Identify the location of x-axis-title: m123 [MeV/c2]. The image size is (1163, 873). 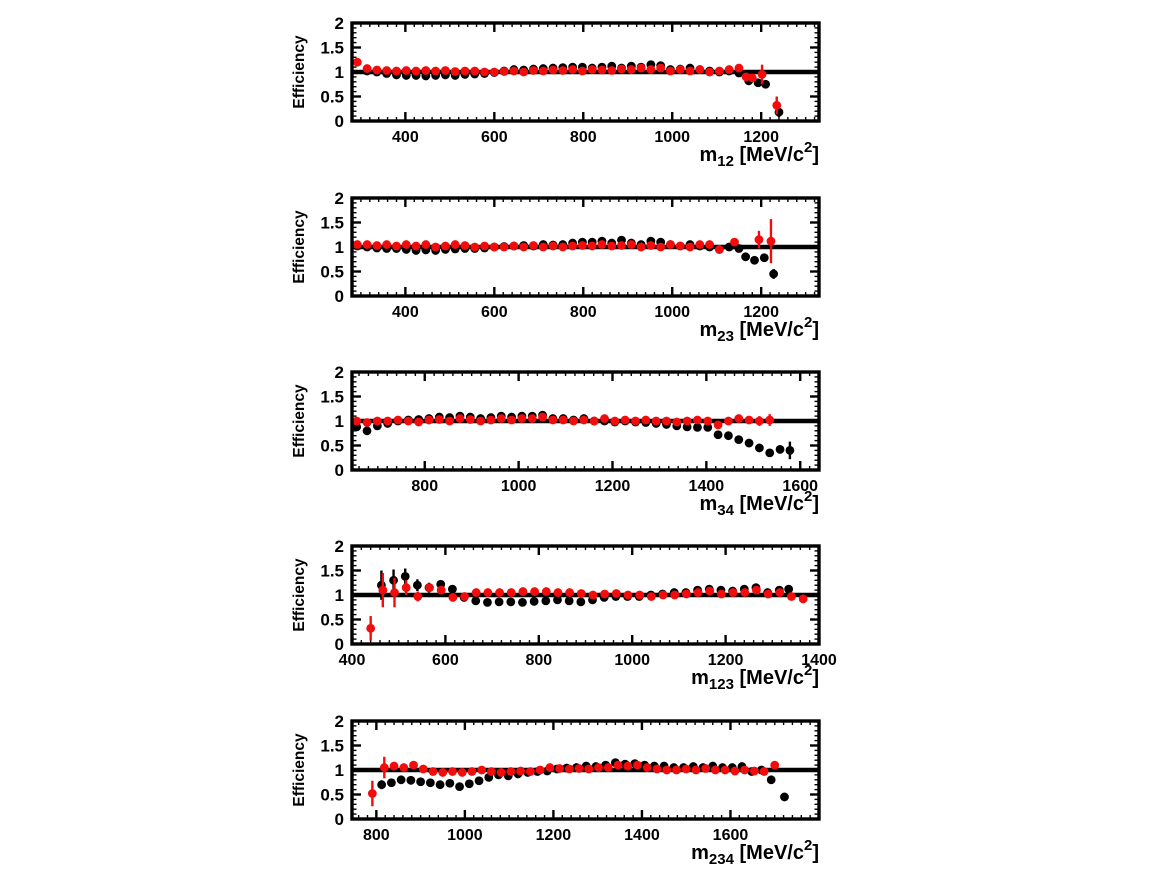
(755, 677).